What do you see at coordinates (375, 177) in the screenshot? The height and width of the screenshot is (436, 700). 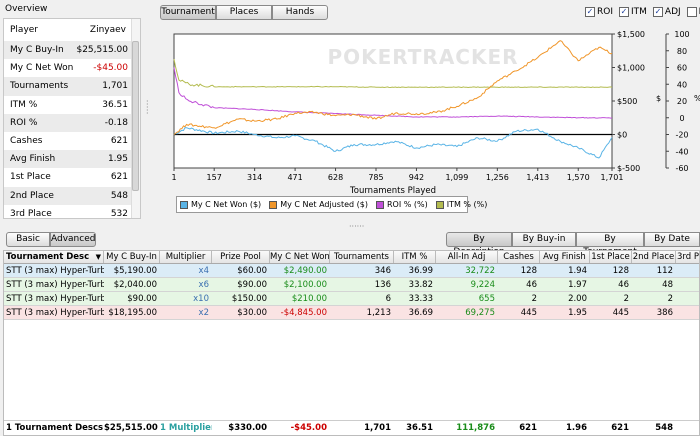 I see `x-tick-label: 785` at bounding box center [375, 177].